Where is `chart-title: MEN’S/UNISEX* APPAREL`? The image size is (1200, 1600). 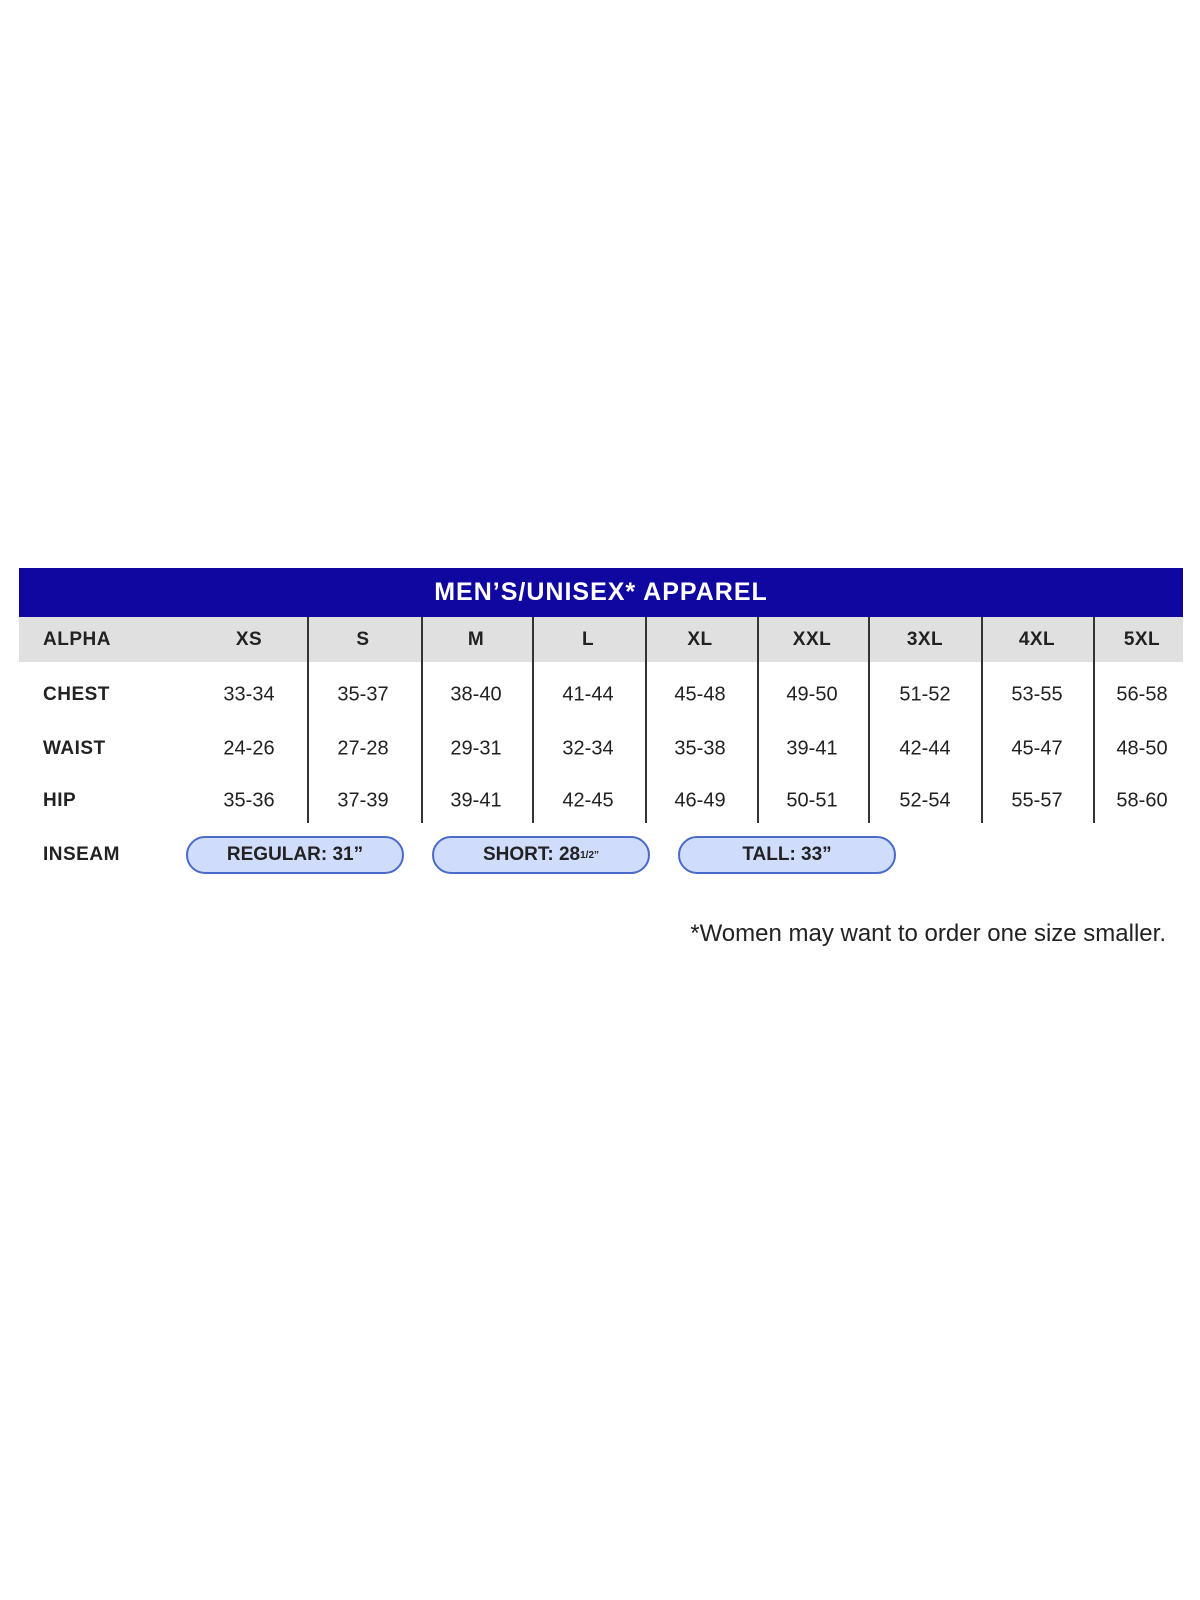
chart-title: MEN’S/UNISEX* APPAREL is located at coordinates (601, 592).